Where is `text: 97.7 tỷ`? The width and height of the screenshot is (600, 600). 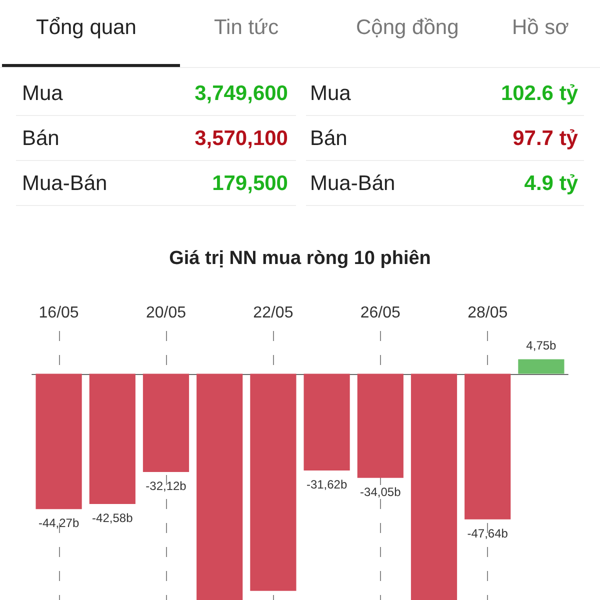
text: 97.7 tỷ is located at coordinates (545, 139).